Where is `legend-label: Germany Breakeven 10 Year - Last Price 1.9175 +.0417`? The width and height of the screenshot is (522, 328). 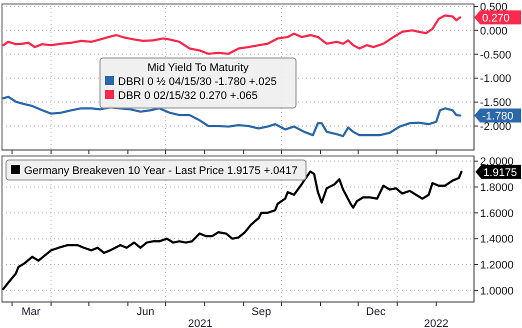 legend-label: Germany Breakeven 10 Year - Last Price 1.9175 +.0417 is located at coordinates (161, 171).